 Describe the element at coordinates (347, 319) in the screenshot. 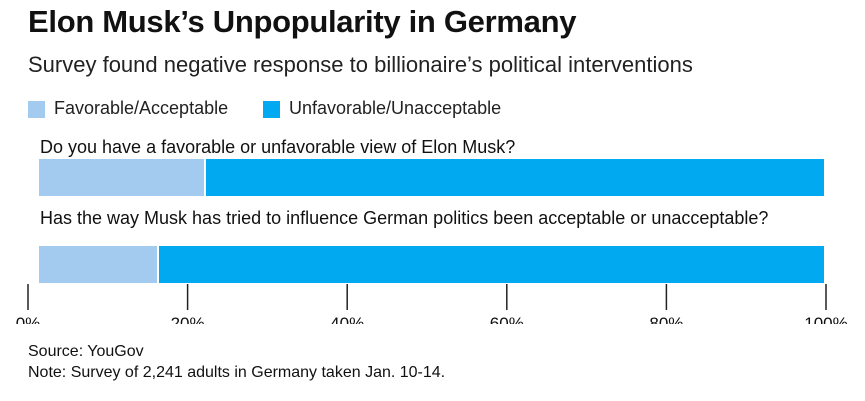

I see `x-tick-label-2: 40%` at that location.